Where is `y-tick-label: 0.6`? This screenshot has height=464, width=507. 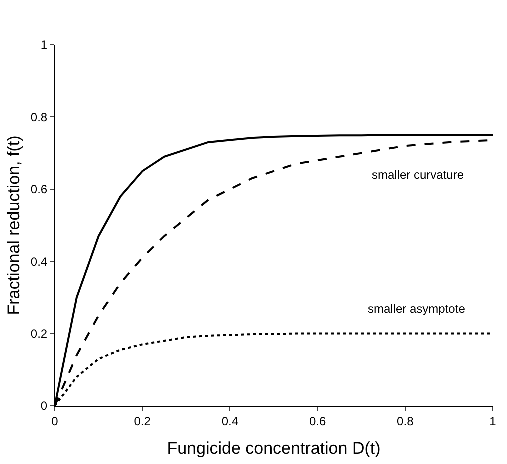
y-tick-label: 0.6 is located at coordinates (39, 189).